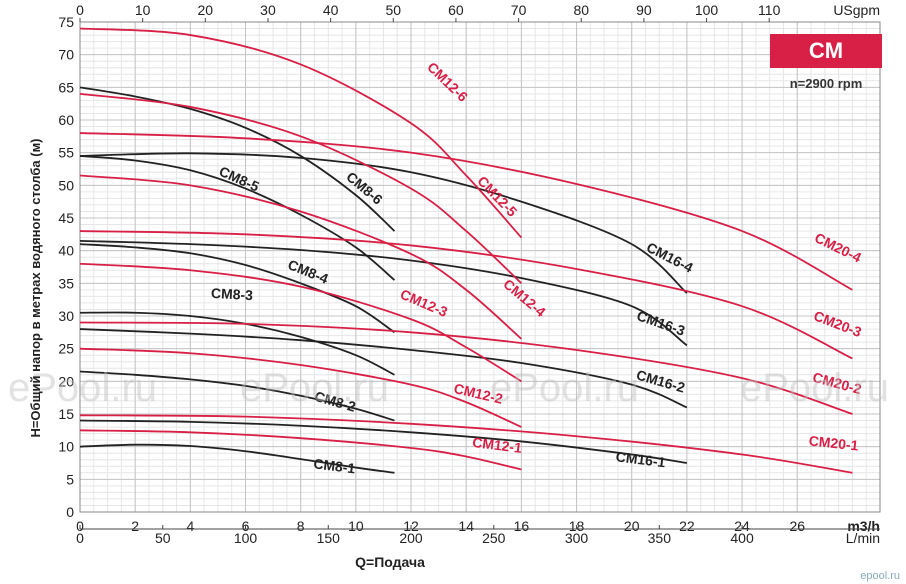  Describe the element at coordinates (80, 10) in the screenshot. I see `usgpm-tick-label: 0` at that location.